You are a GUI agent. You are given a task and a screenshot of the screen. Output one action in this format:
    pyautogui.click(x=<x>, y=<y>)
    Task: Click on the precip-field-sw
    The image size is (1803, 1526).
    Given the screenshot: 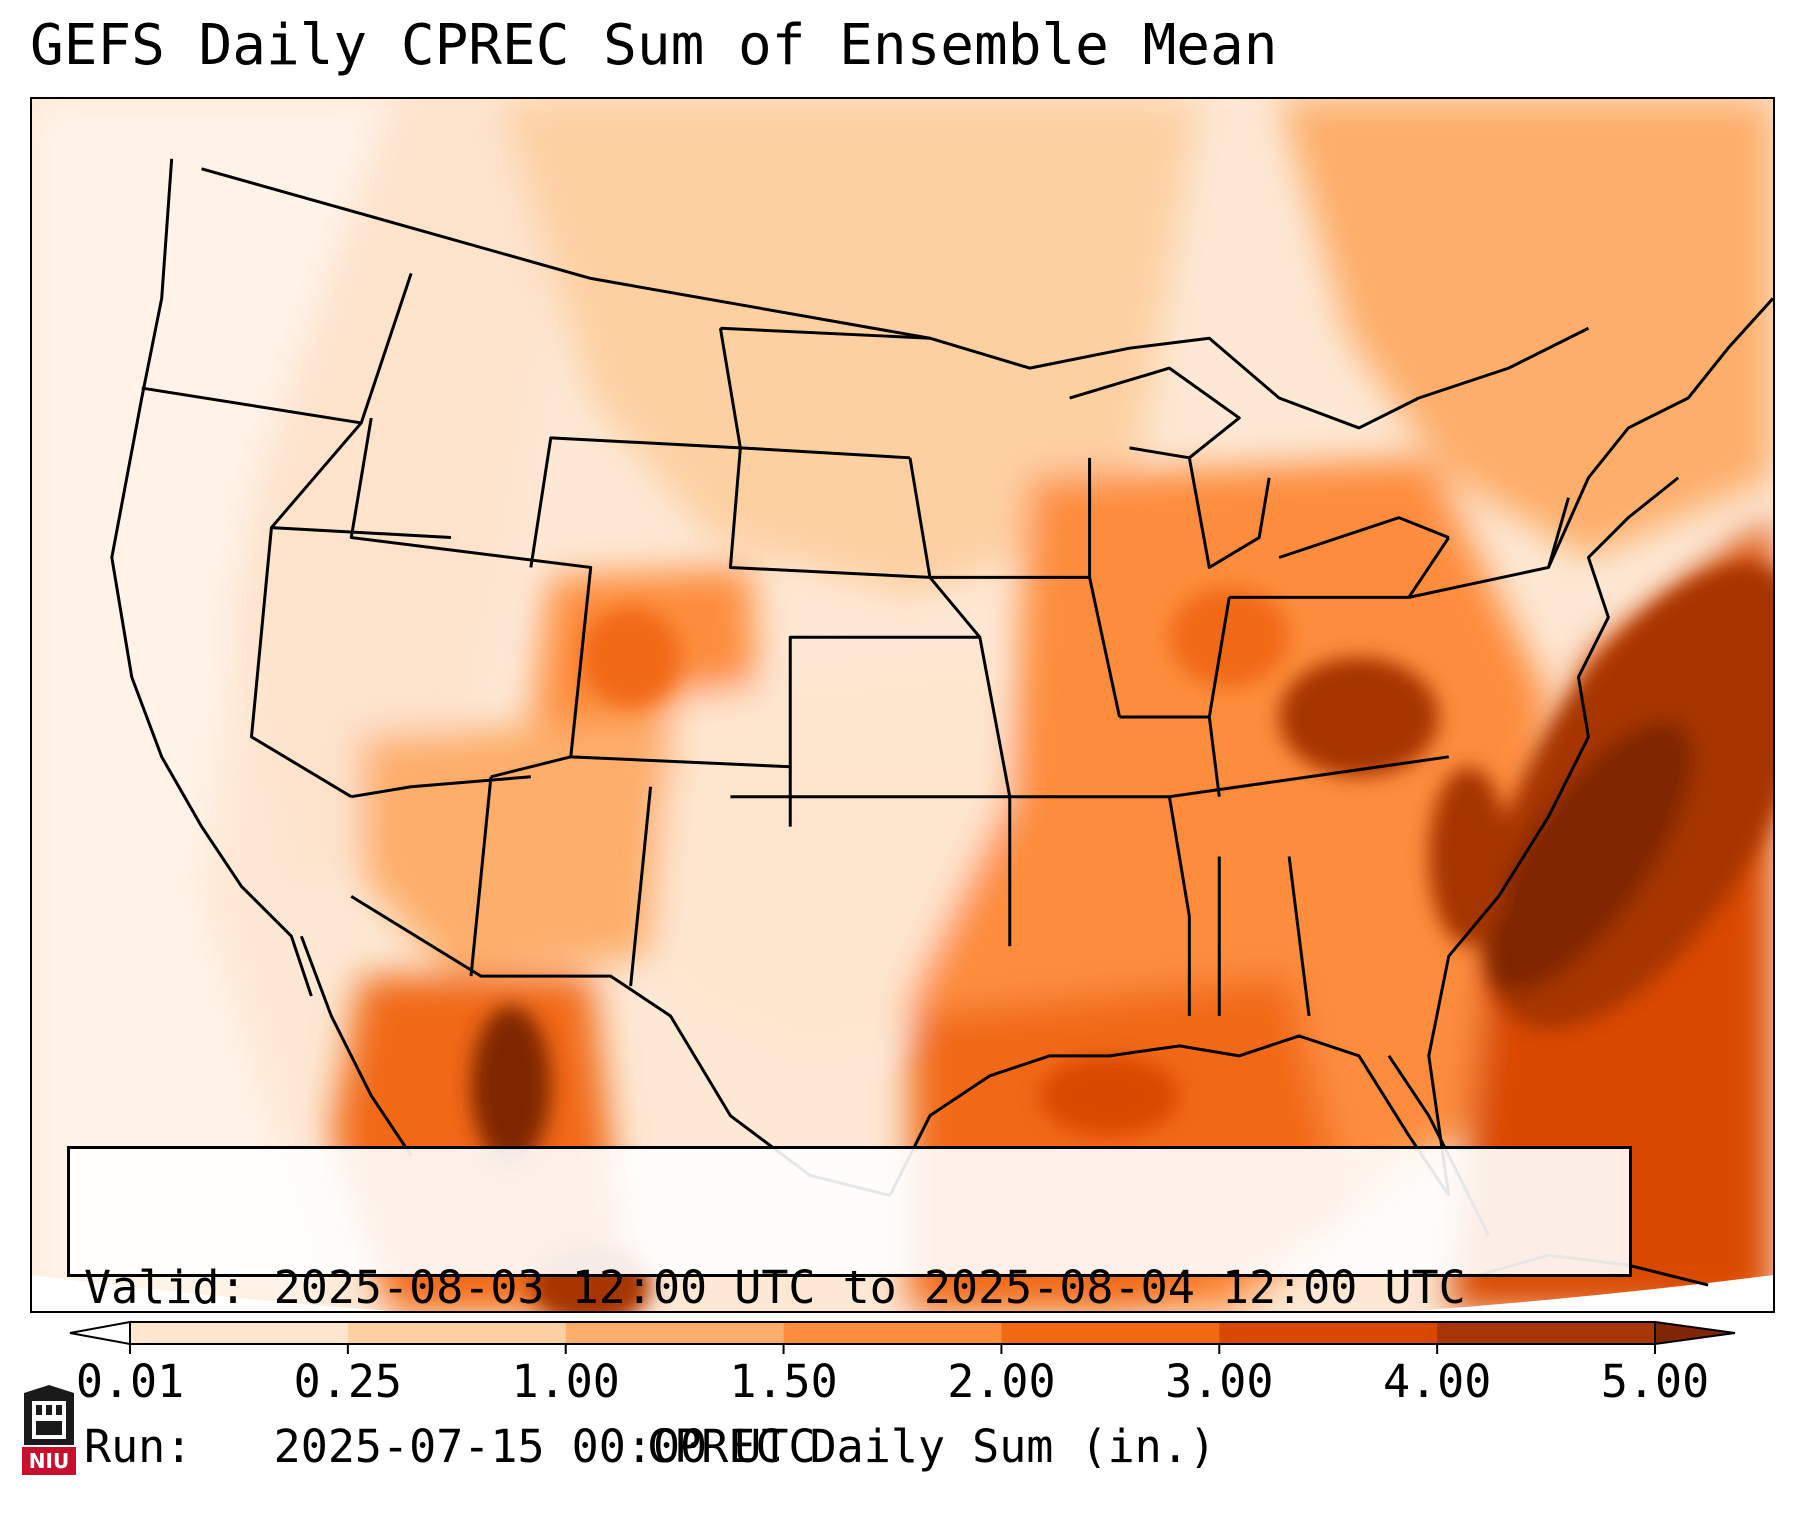 What is the action you would take?
    pyautogui.click(x=516, y=846)
    